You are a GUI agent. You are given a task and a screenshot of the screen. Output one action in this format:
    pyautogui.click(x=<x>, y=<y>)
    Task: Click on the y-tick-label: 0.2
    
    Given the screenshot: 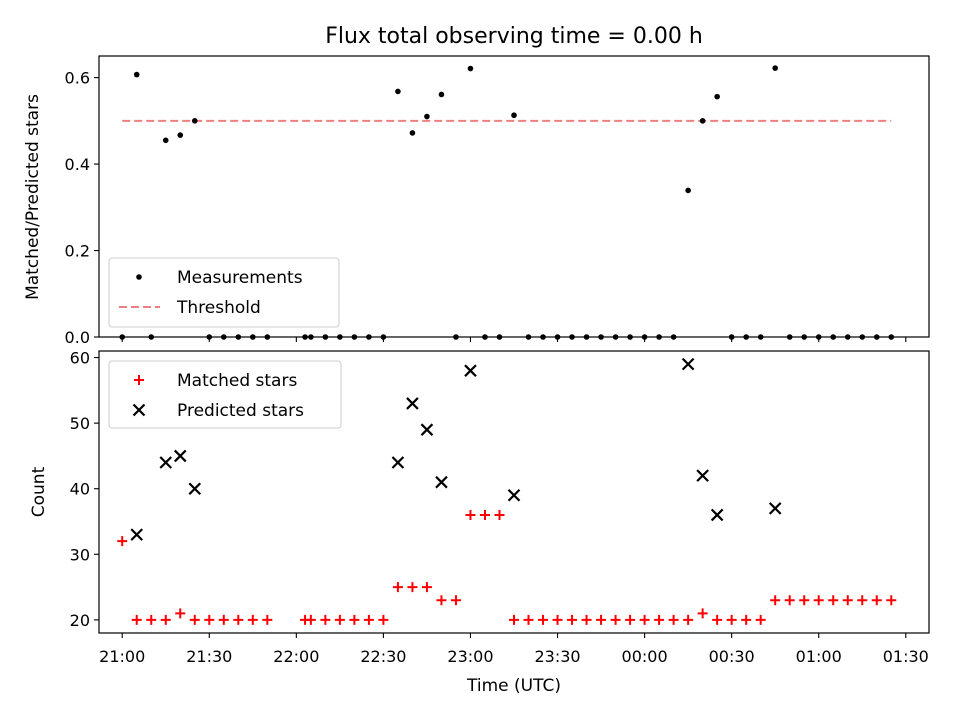 What is the action you would take?
    pyautogui.click(x=77, y=251)
    